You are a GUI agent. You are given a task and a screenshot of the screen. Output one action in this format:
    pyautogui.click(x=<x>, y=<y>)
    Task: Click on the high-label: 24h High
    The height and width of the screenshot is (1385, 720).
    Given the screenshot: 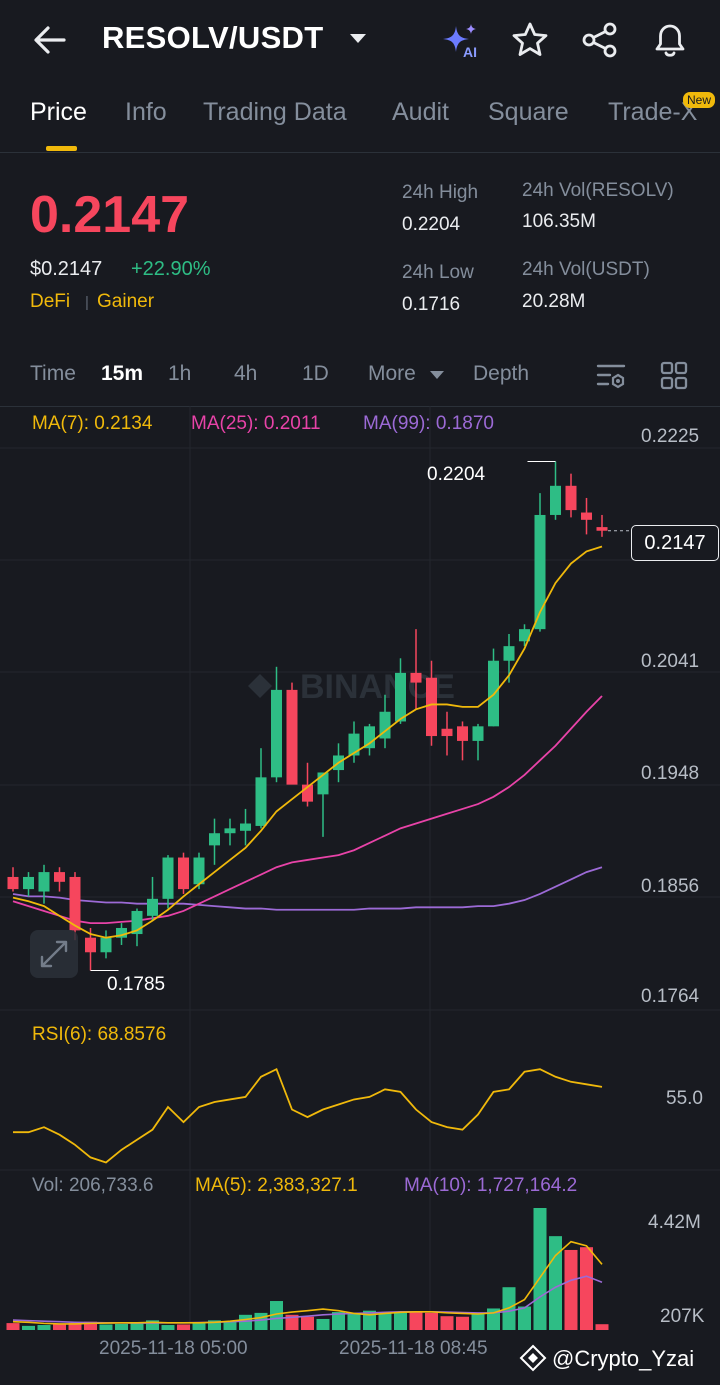 What is the action you would take?
    pyautogui.click(x=440, y=192)
    